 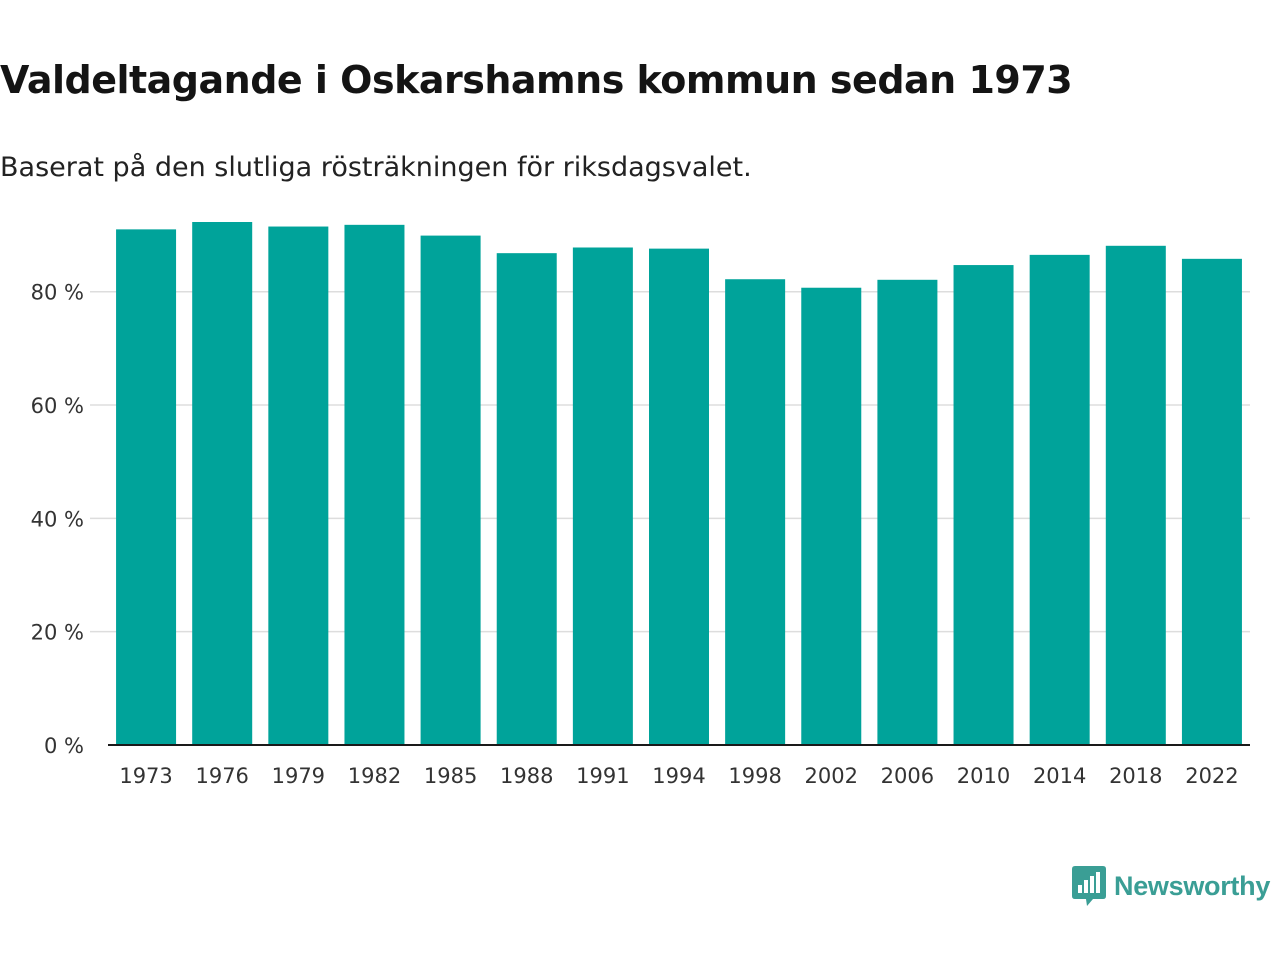 I want to click on x-tick-label: 2022, so click(x=1211, y=776).